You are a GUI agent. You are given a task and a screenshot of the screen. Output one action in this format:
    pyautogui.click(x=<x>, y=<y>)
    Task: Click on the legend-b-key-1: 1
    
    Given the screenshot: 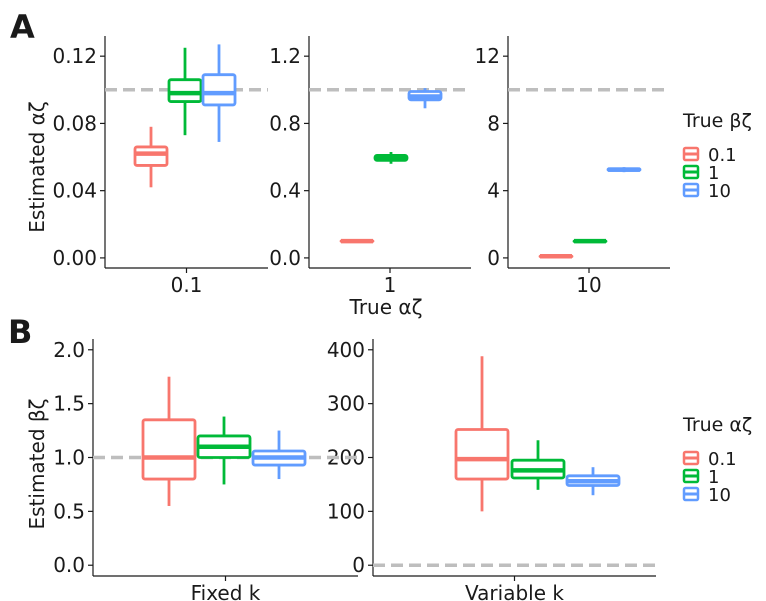 What is the action you would take?
    pyautogui.click(x=700, y=477)
    